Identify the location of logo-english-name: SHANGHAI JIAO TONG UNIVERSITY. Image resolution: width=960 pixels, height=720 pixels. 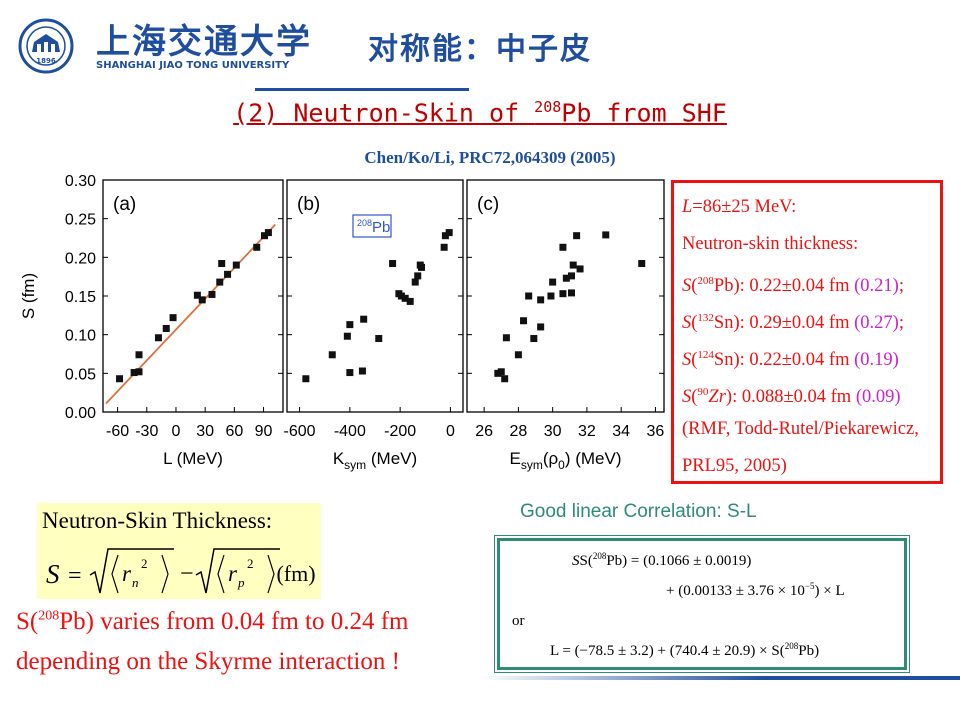
(193, 65).